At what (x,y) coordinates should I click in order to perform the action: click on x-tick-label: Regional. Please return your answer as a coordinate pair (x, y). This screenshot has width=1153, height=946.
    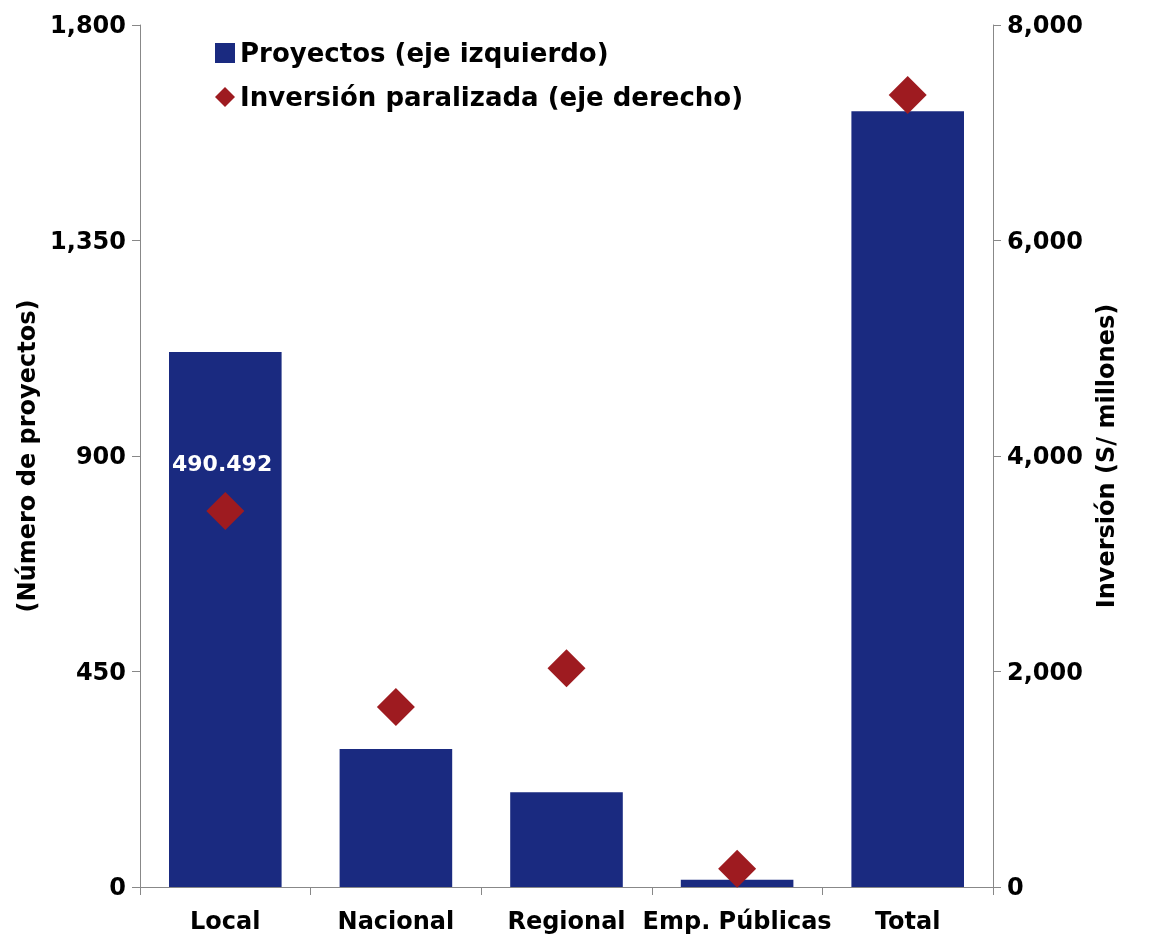
    Looking at the image, I should click on (566, 921).